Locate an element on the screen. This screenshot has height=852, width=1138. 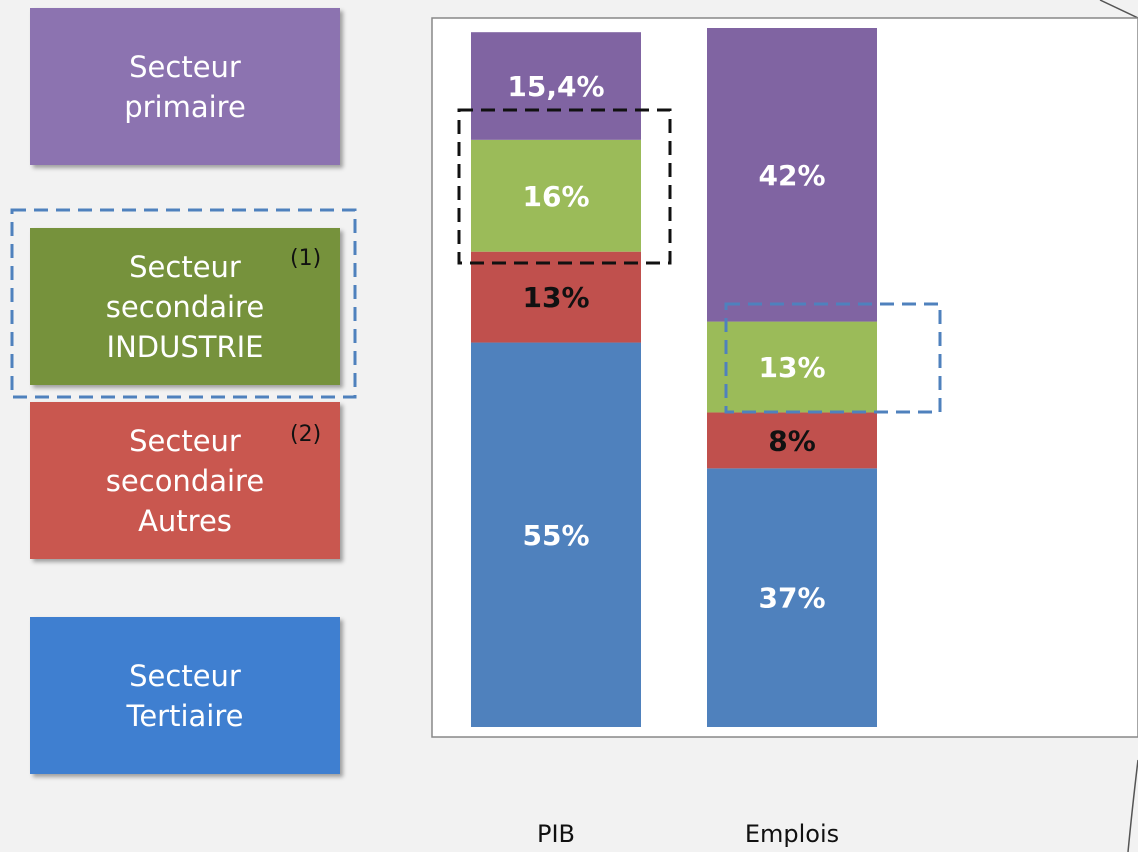
data-label: 37% is located at coordinates (791, 598).